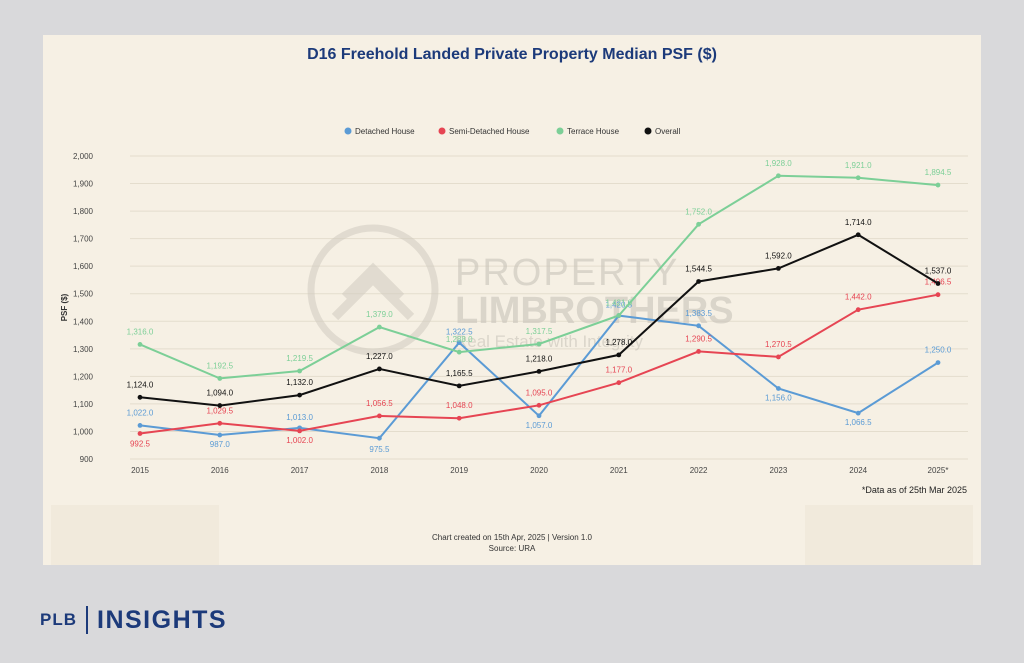 The width and height of the screenshot is (1024, 663). I want to click on data-label: 1,420.5, so click(618, 305).